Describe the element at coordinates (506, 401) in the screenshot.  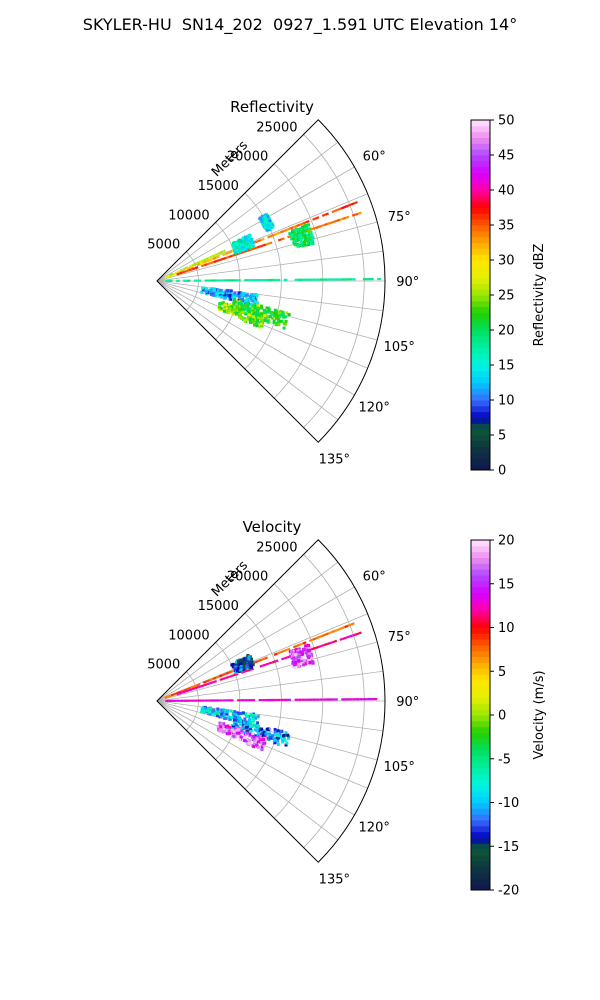
I see `colorbar-tick-label: 10` at that location.